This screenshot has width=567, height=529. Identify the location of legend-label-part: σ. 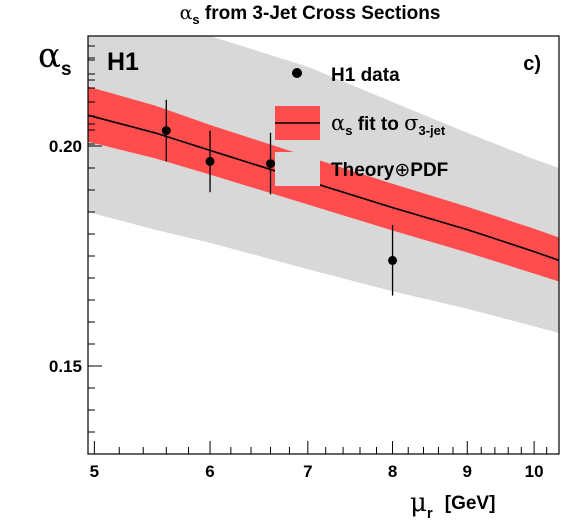
(411, 123).